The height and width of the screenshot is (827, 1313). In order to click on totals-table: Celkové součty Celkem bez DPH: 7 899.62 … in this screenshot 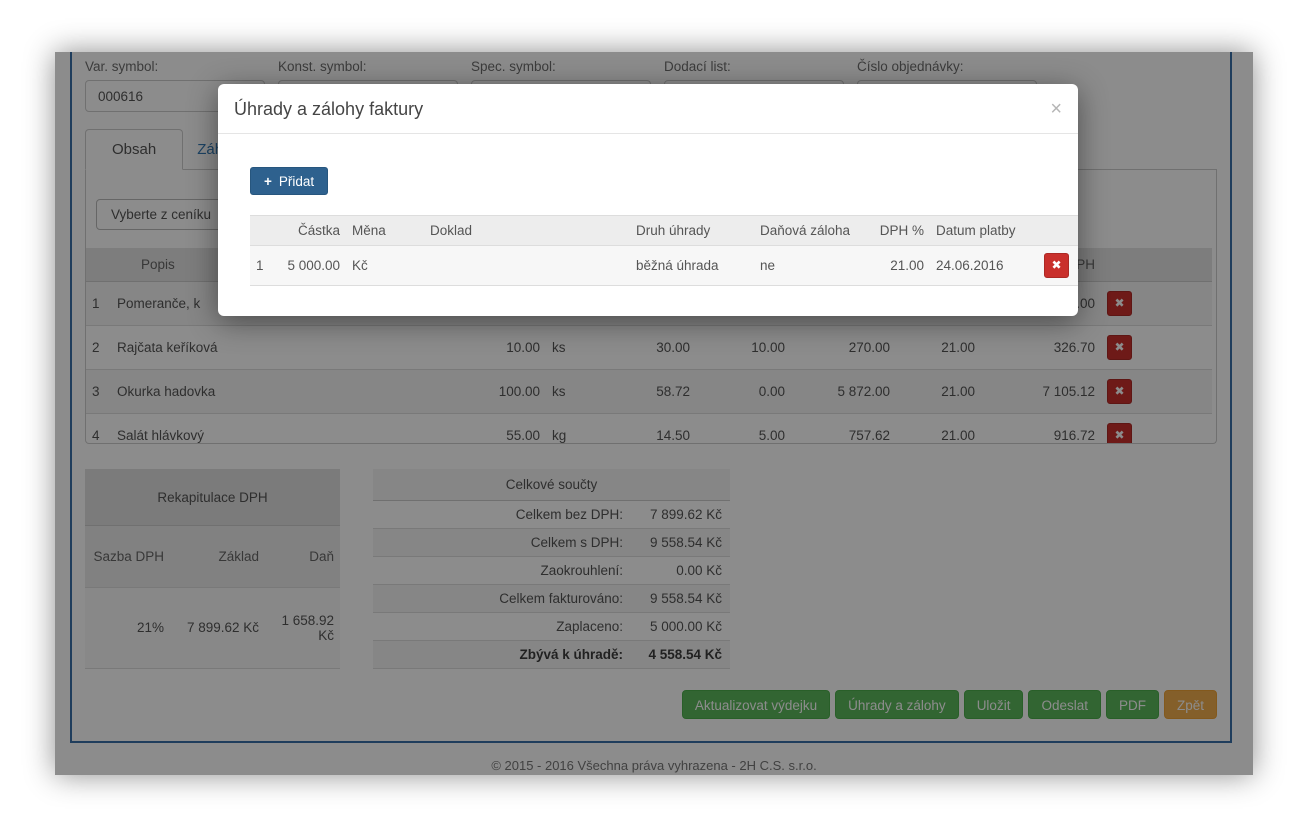, I will do `click(552, 569)`.